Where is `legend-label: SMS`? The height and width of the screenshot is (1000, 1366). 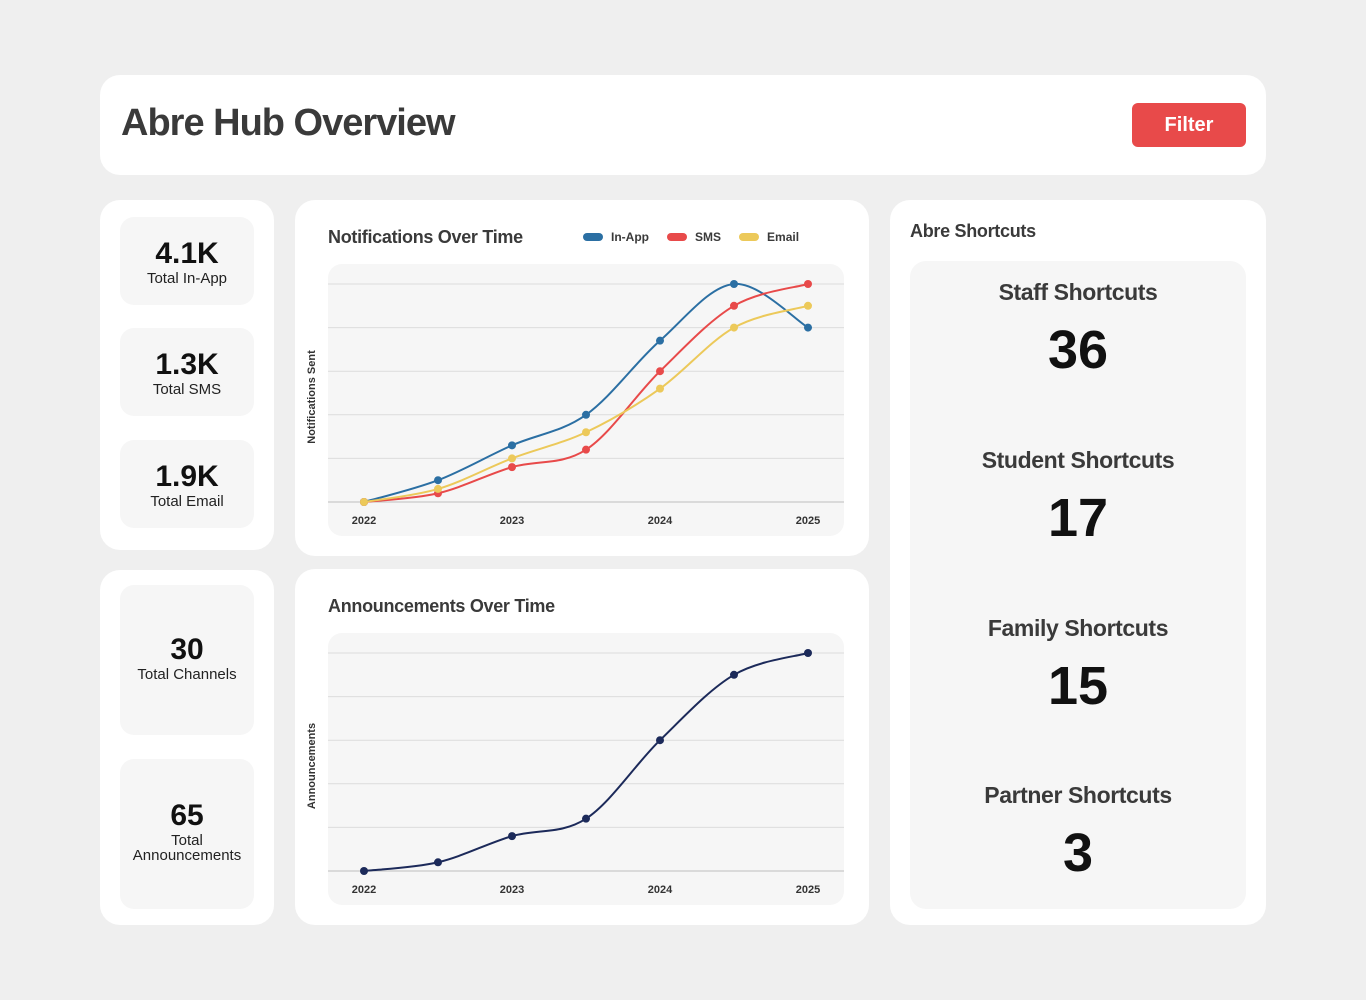 legend-label: SMS is located at coordinates (708, 237).